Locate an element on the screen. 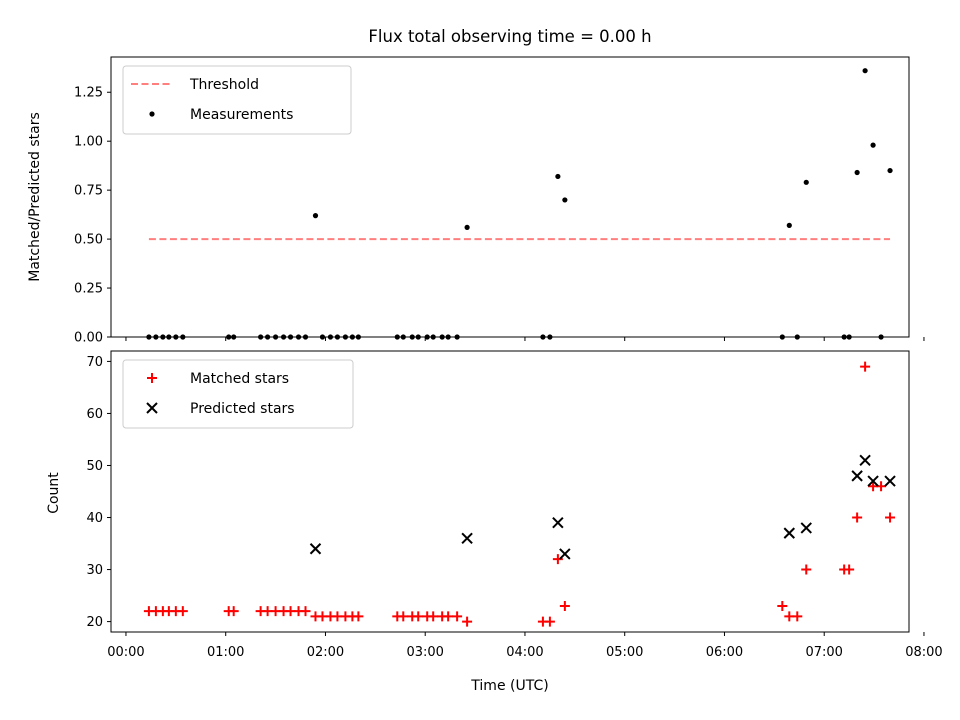  x-tick-label: 08:00 is located at coordinates (923, 652).